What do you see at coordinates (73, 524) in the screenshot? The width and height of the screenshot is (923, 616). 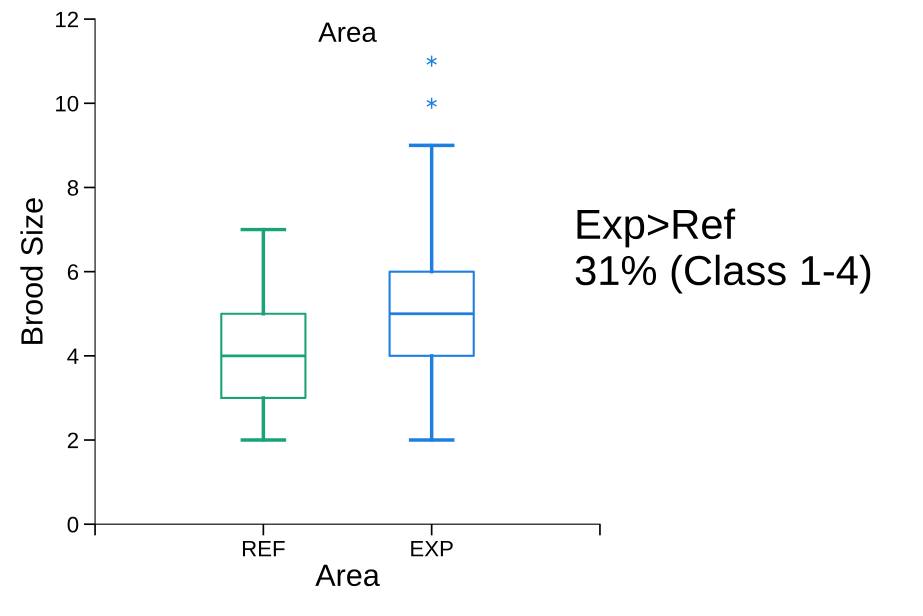 I see `y-tick-label: 0` at bounding box center [73, 524].